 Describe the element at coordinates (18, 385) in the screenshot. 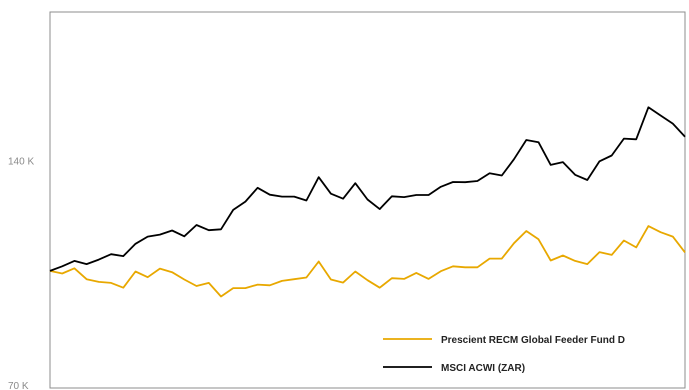

I see `y-tick-label-0: 70 K` at that location.